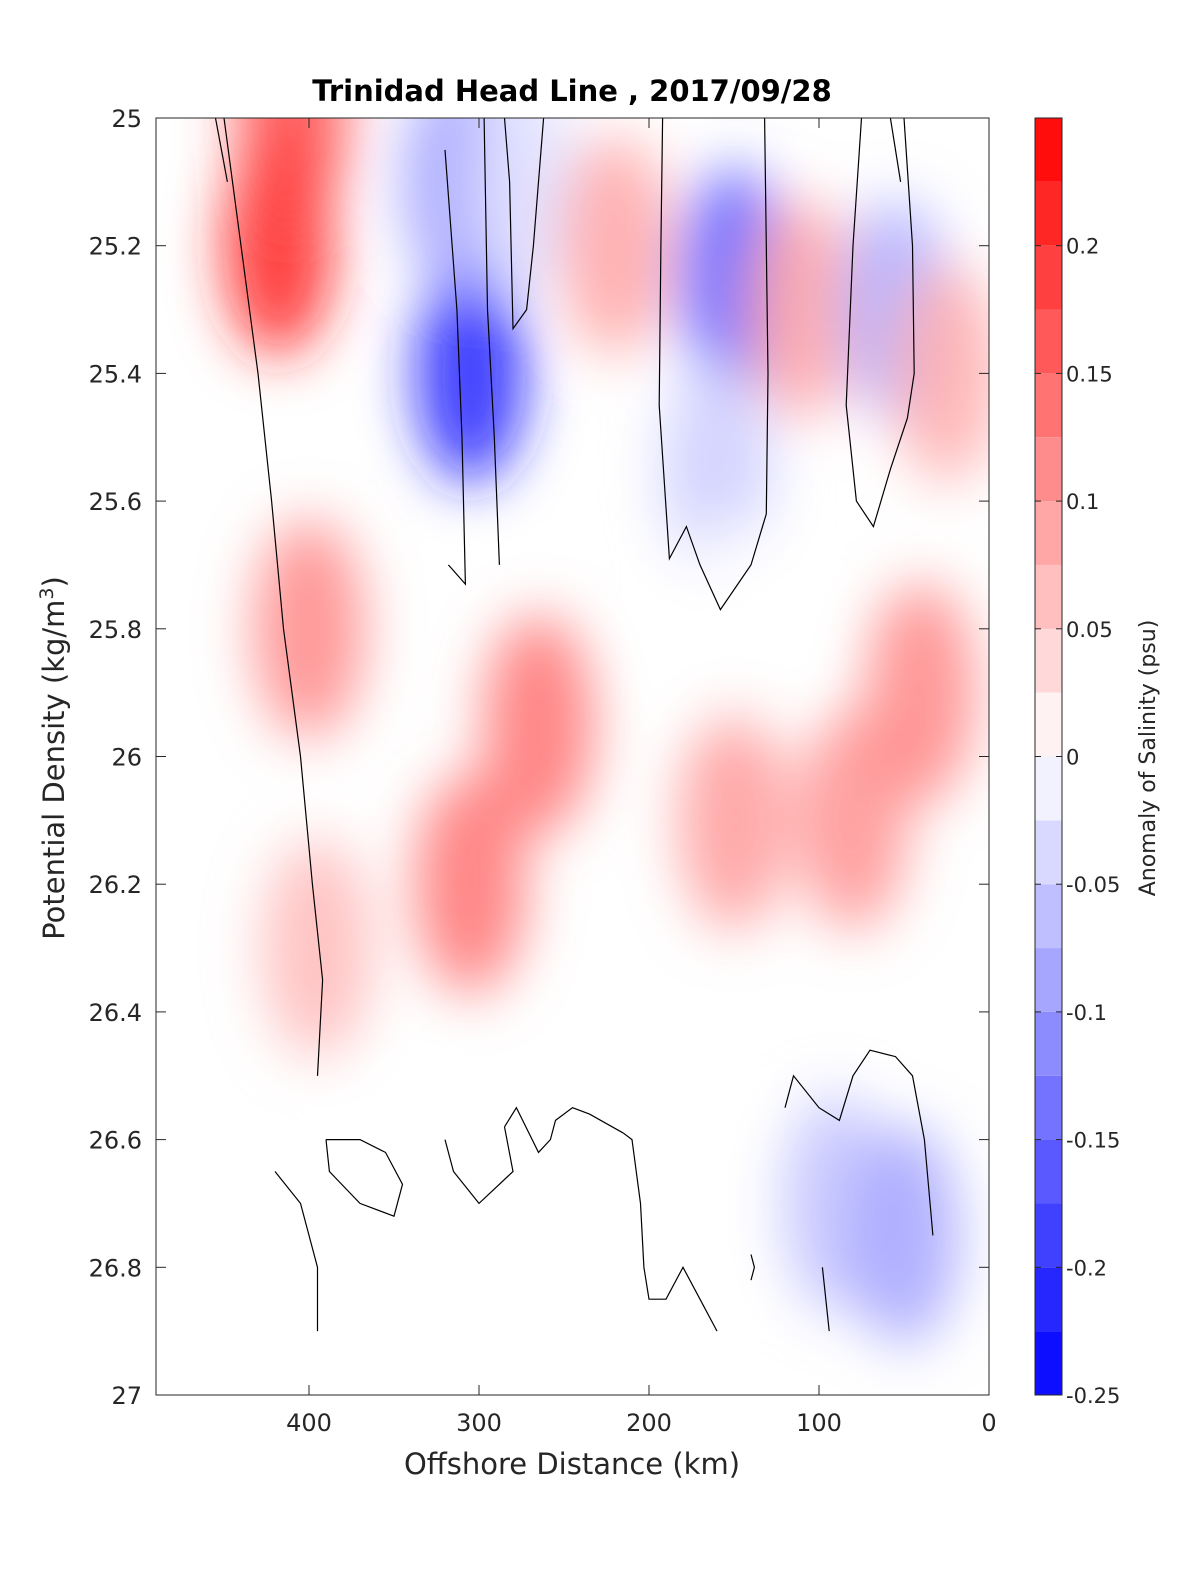 The width and height of the screenshot is (1200, 1575). What do you see at coordinates (54, 581) in the screenshot?
I see `y-axis-label-close: )` at bounding box center [54, 581].